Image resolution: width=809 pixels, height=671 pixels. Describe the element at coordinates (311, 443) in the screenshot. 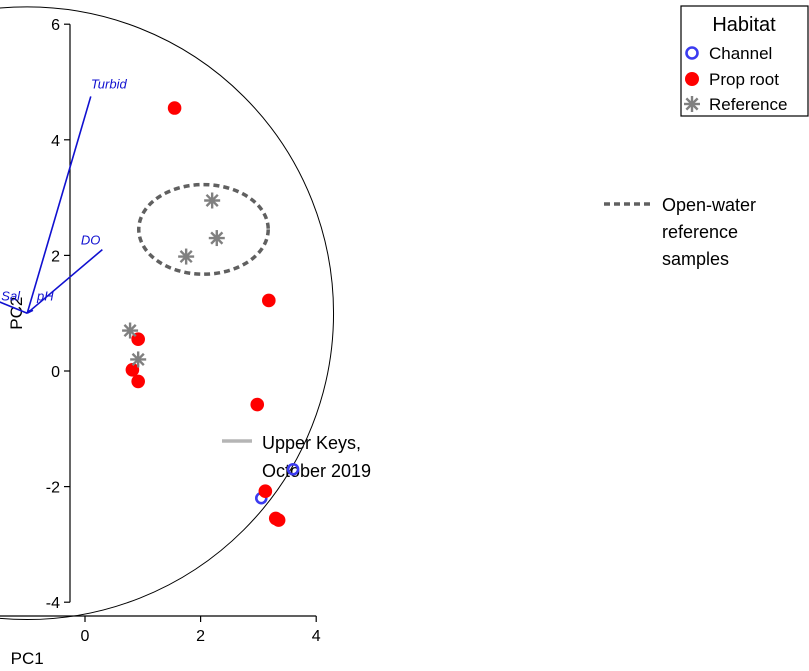

I see `upper-keys-label-line: Upper Keys,` at that location.